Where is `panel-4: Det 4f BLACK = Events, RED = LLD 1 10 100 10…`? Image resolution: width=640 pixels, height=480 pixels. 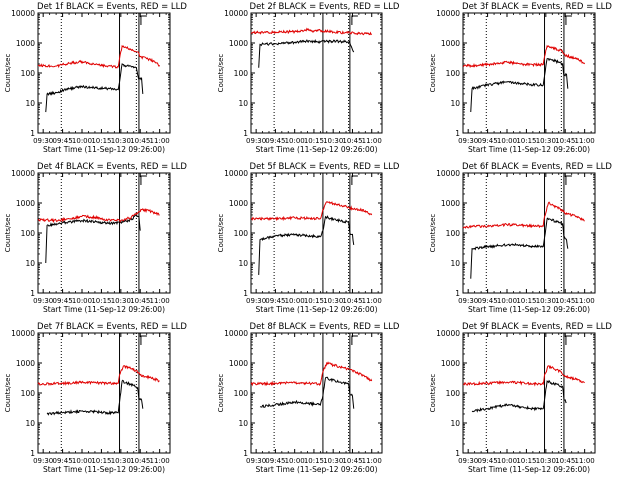
panel-4: Det 4f BLACK = Events, RED = LLD 1 10 100 10… is located at coordinates (95, 238).